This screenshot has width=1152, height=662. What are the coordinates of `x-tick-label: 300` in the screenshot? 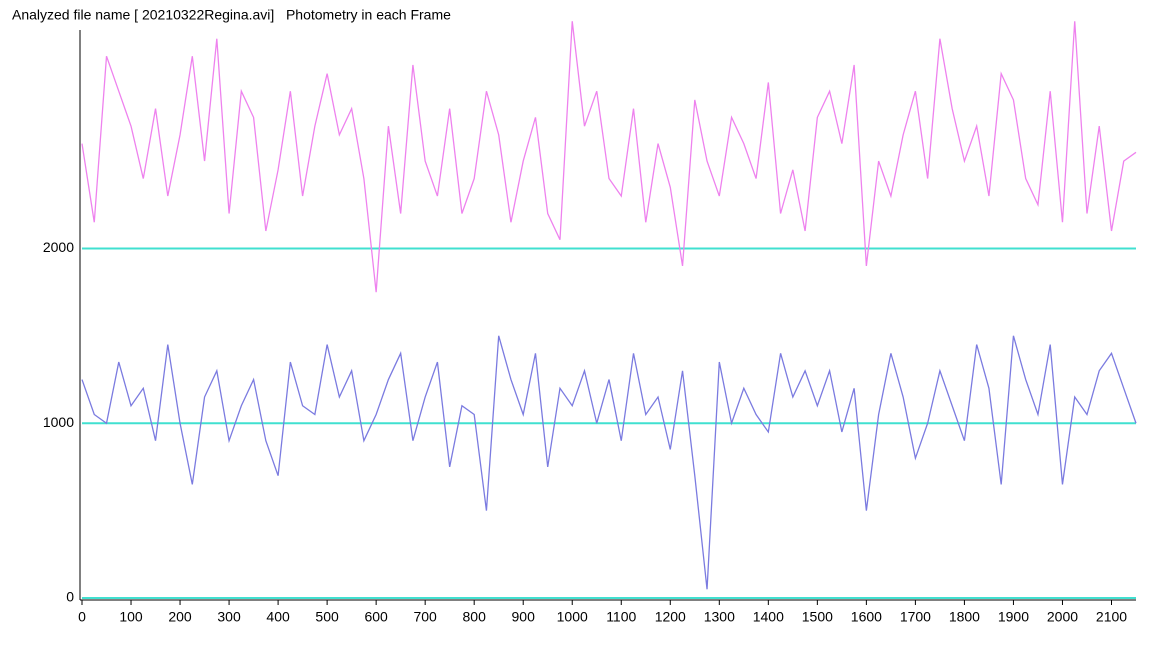 It's located at (229, 617).